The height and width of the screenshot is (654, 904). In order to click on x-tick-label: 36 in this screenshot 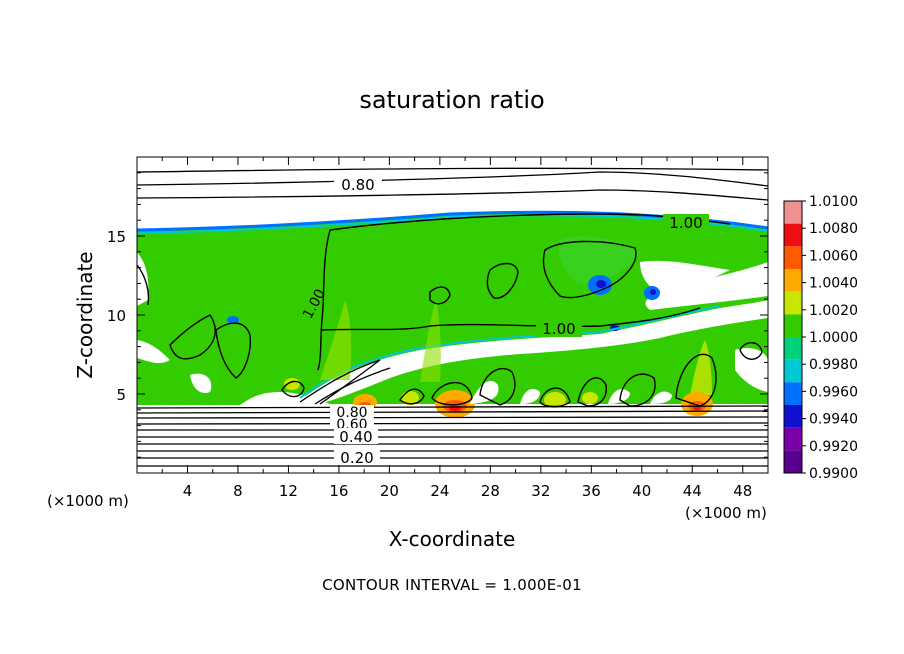, I will do `click(591, 491)`.